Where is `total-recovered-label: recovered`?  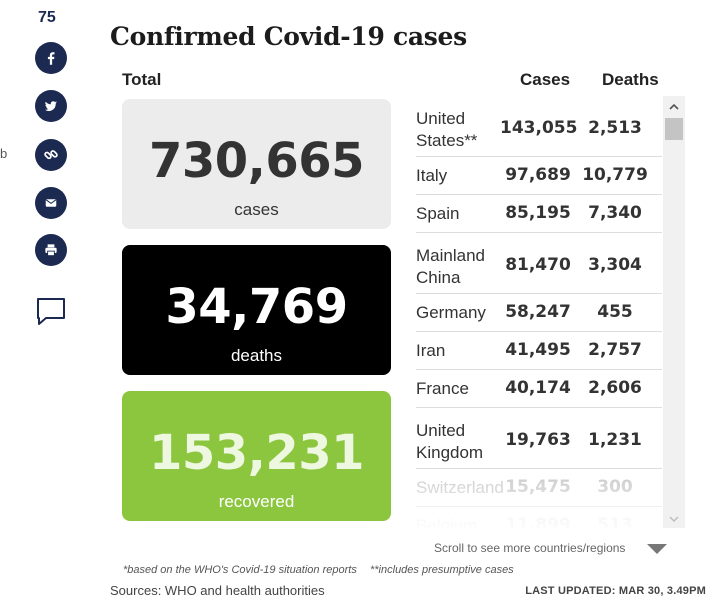
total-recovered-label: recovered is located at coordinates (256, 501).